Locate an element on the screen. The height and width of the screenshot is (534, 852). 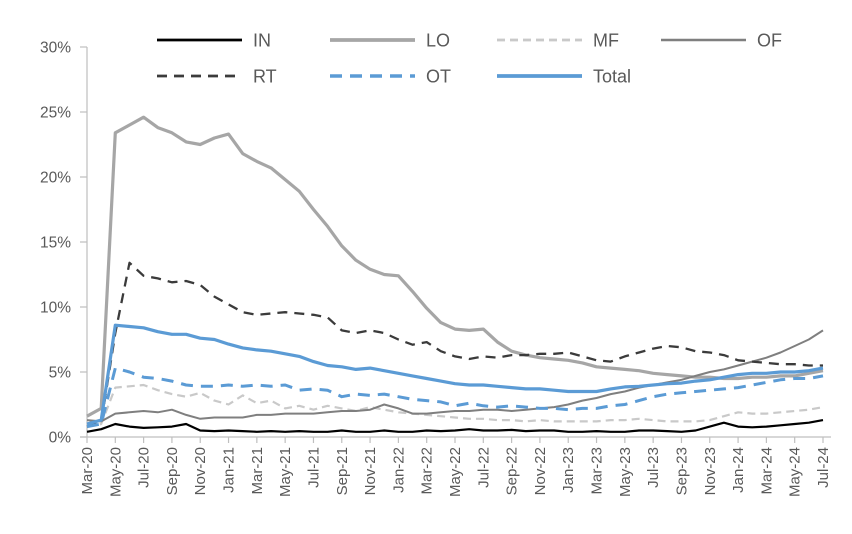
x-axis-ticks is located at coordinates (455, 440).